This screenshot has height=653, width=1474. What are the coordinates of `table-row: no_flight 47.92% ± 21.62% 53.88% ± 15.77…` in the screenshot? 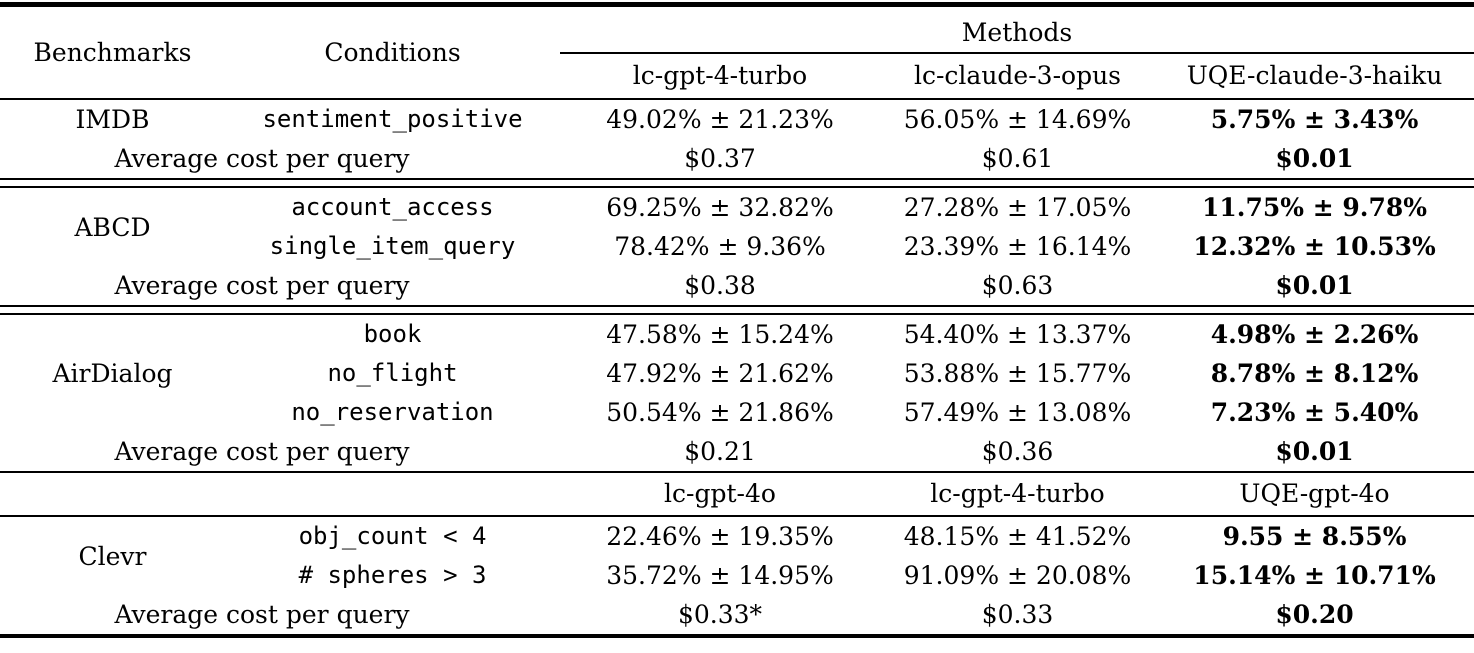 It's located at (737, 373).